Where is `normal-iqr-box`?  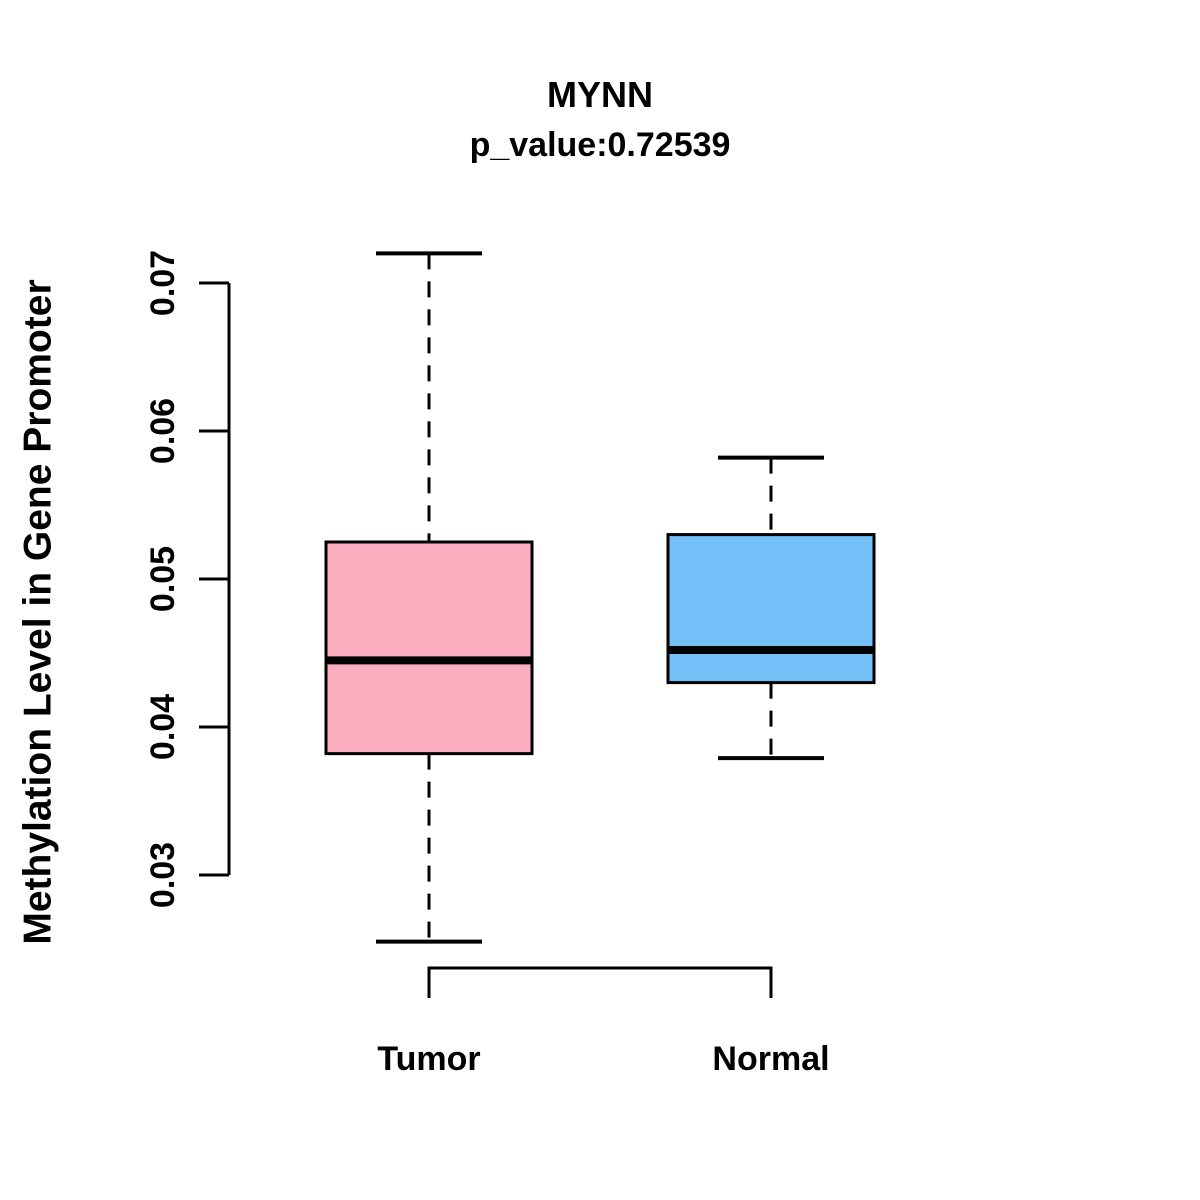
normal-iqr-box is located at coordinates (771, 609).